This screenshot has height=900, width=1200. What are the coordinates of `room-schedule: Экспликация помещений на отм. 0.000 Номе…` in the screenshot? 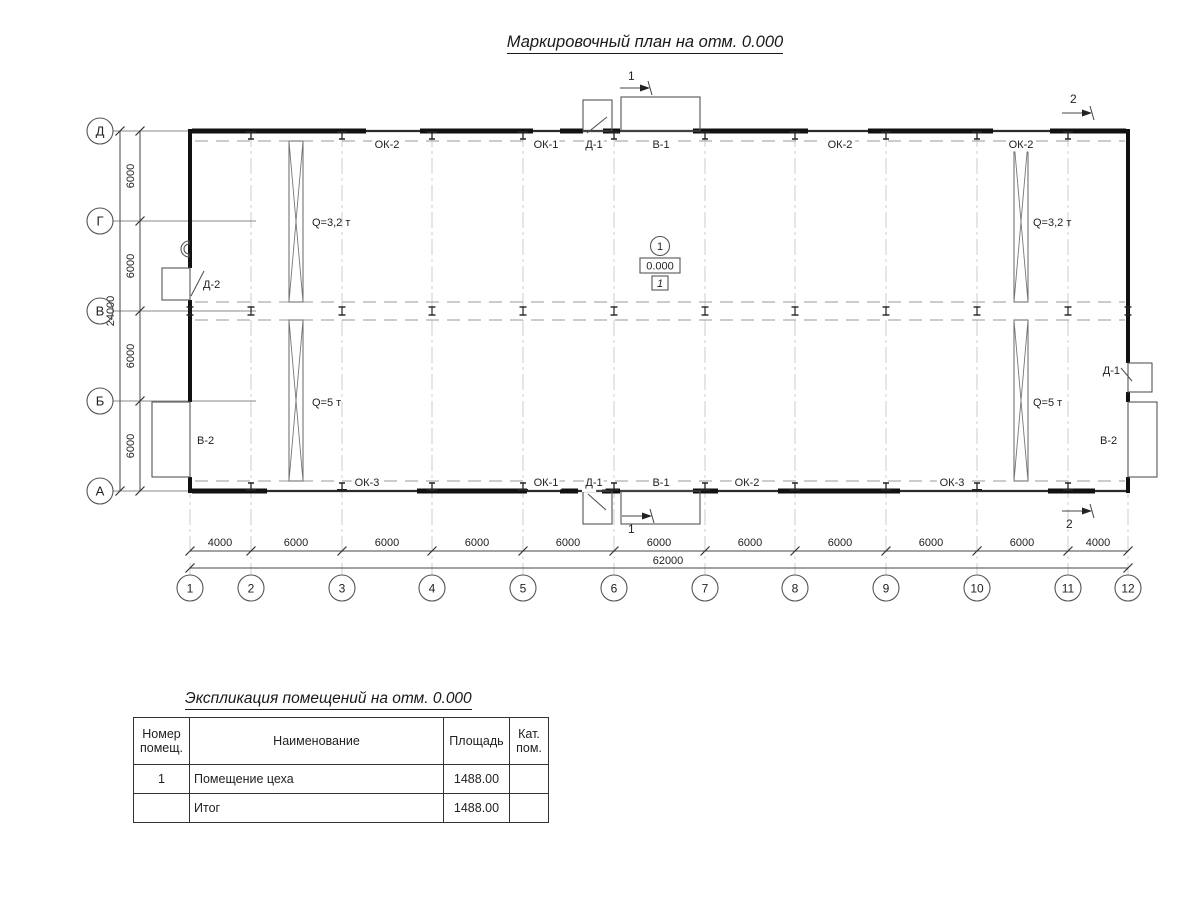 It's located at (348, 756).